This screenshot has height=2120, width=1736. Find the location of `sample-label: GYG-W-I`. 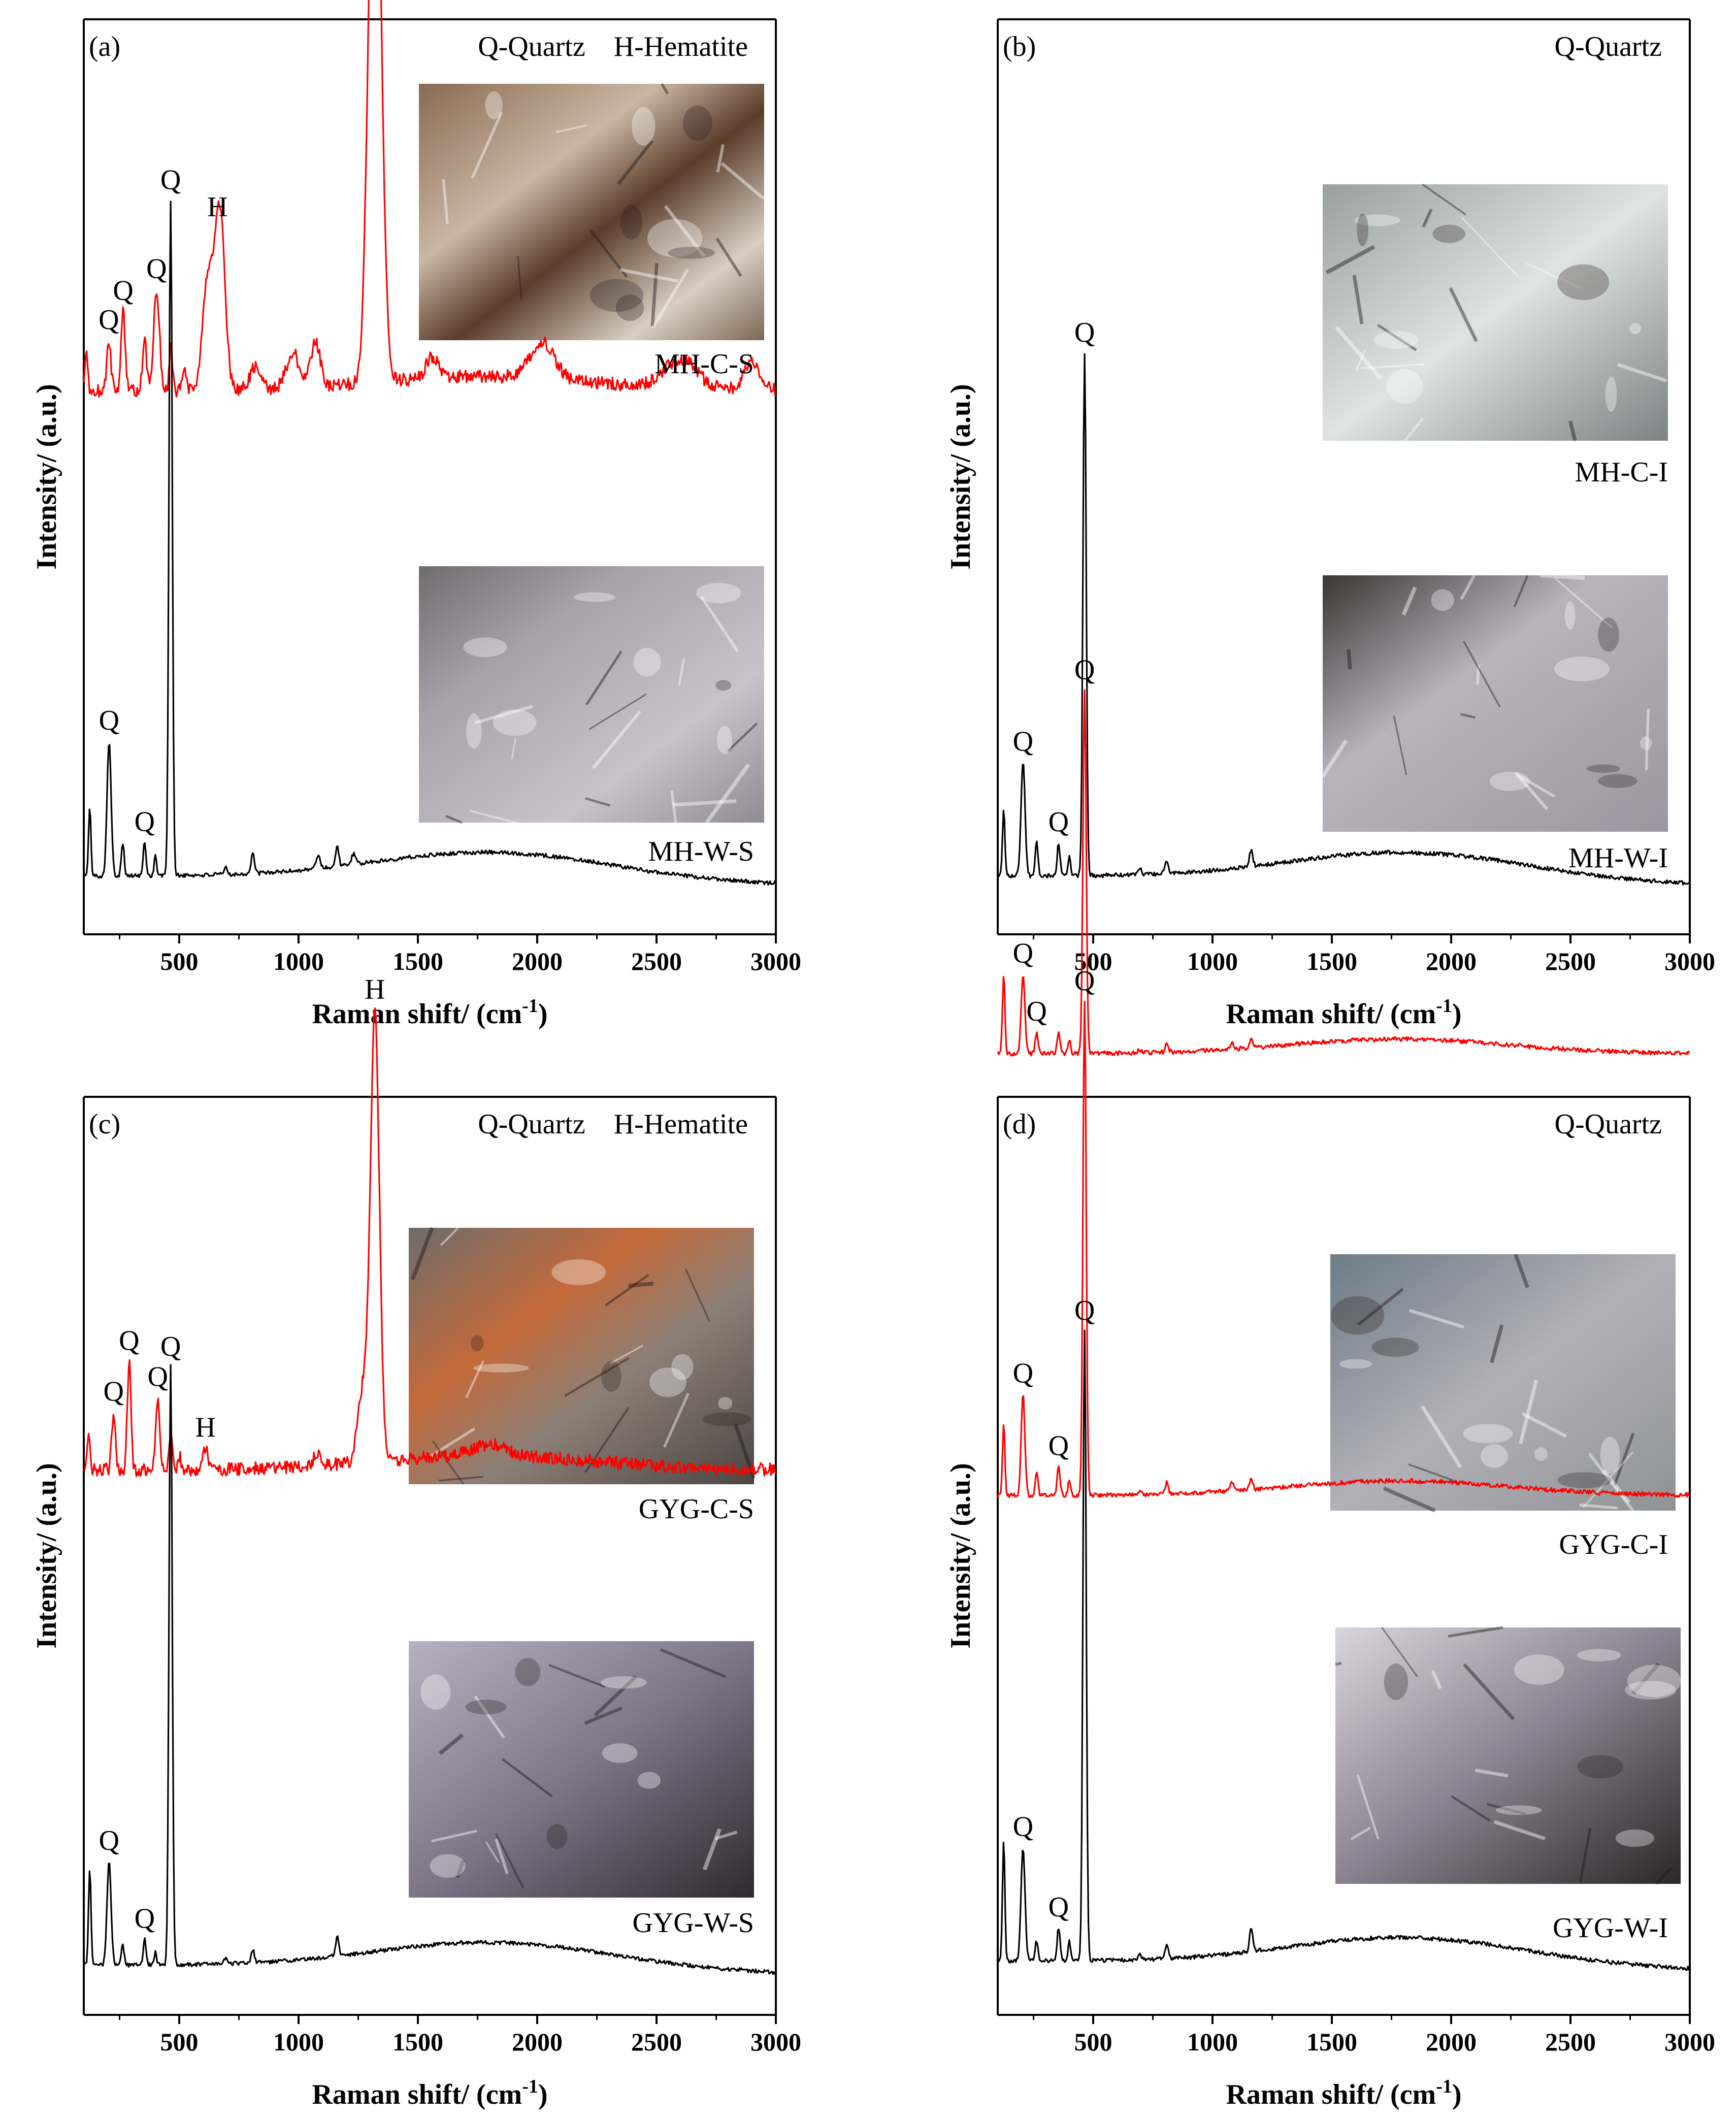

sample-label: GYG-W-I is located at coordinates (1610, 1928).